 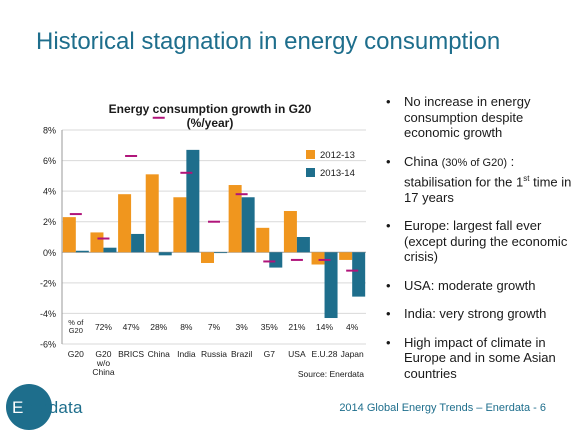 What do you see at coordinates (131, 354) in the screenshot?
I see `x-tick-label: BRICS` at bounding box center [131, 354].